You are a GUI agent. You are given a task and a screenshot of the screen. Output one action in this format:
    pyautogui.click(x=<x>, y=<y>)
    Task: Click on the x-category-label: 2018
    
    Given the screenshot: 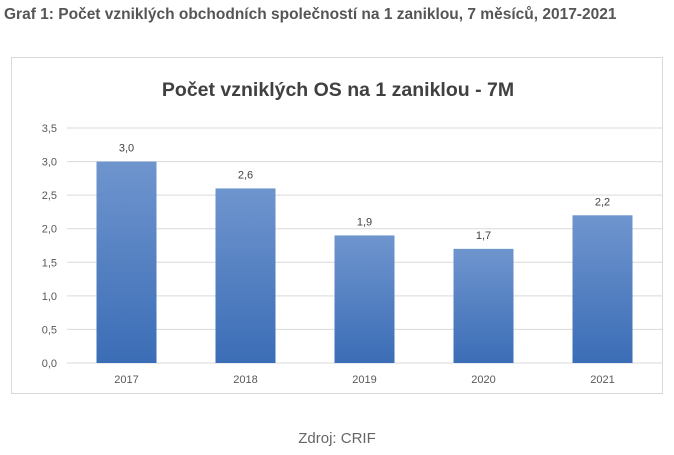 What is the action you would take?
    pyautogui.click(x=245, y=380)
    